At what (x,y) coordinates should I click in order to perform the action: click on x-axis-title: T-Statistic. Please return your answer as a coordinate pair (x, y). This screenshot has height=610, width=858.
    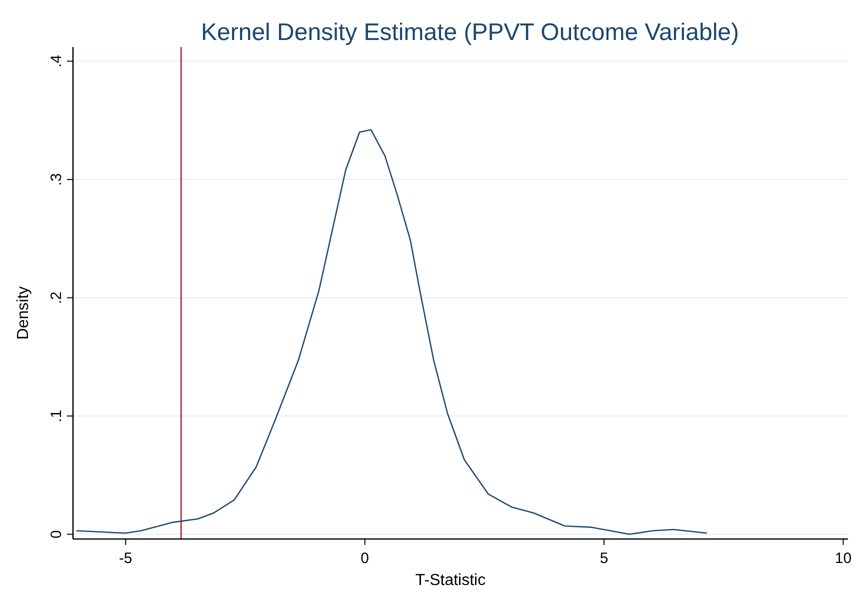
    Looking at the image, I should click on (450, 580).